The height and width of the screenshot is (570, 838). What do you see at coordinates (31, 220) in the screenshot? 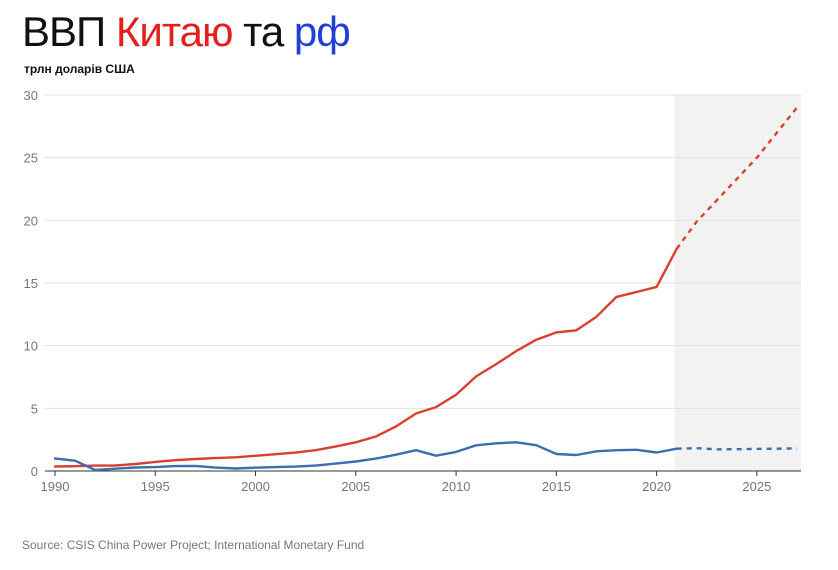
I see `y-tick-label-20: 20` at bounding box center [31, 220].